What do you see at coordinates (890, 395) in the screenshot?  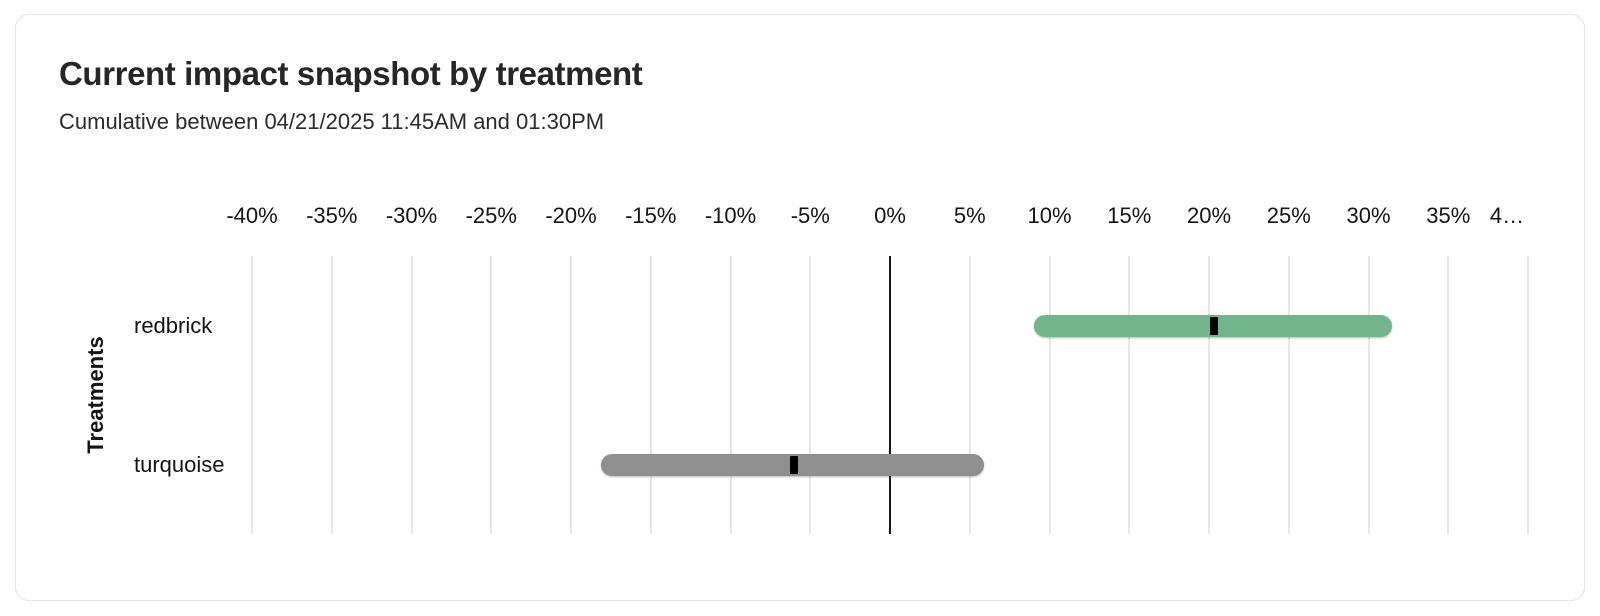 I see `zero-reference-line` at bounding box center [890, 395].